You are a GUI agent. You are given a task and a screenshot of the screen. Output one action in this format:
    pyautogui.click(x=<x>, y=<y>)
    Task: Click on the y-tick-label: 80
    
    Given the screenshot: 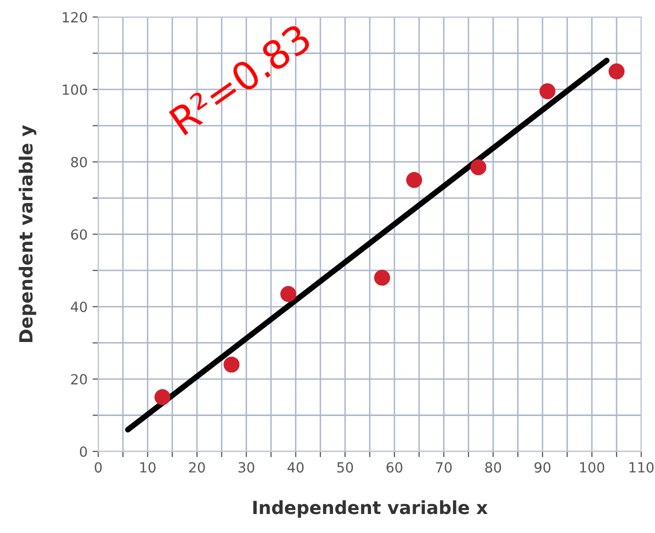 What is the action you would take?
    pyautogui.click(x=79, y=162)
    